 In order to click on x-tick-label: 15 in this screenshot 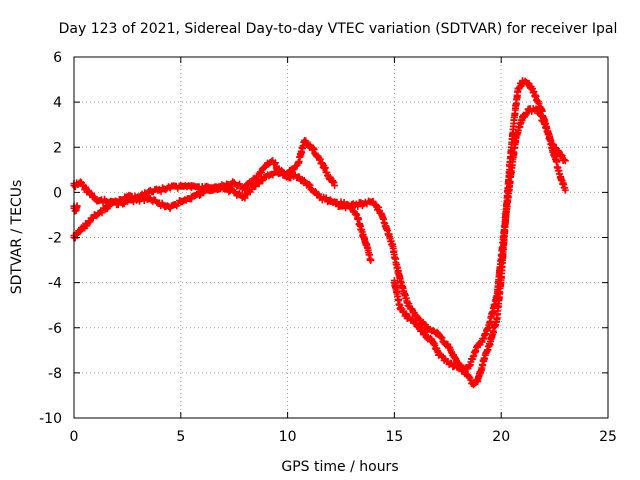, I will do `click(394, 437)`.